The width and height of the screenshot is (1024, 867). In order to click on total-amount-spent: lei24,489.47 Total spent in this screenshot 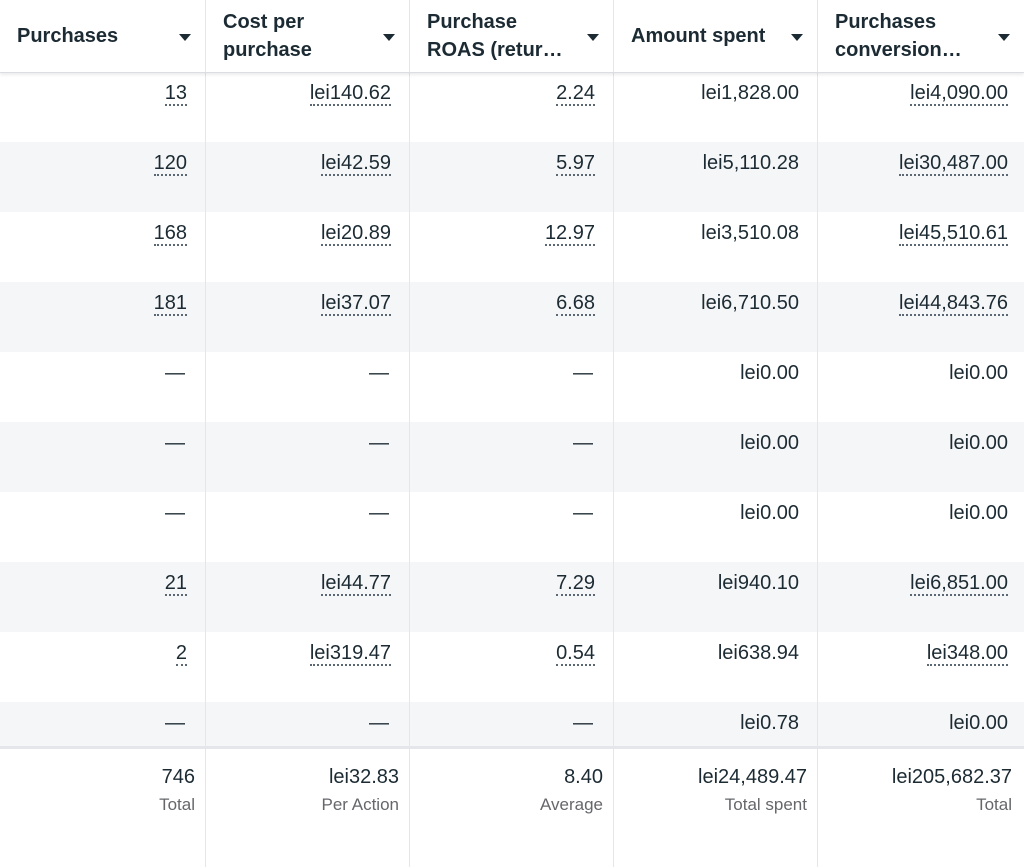, I will do `click(716, 808)`.